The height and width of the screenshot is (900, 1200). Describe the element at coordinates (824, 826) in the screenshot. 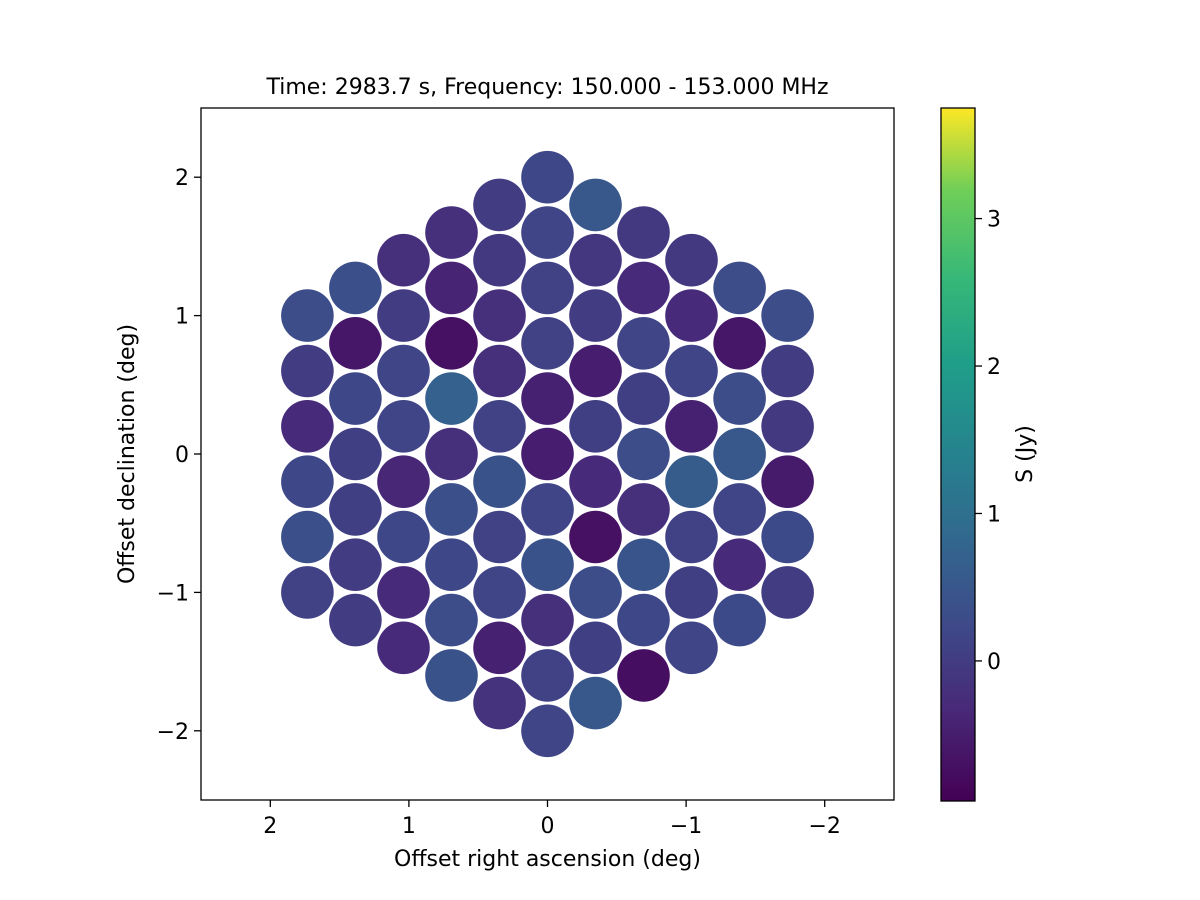

I see `x-tick-label: −2` at that location.